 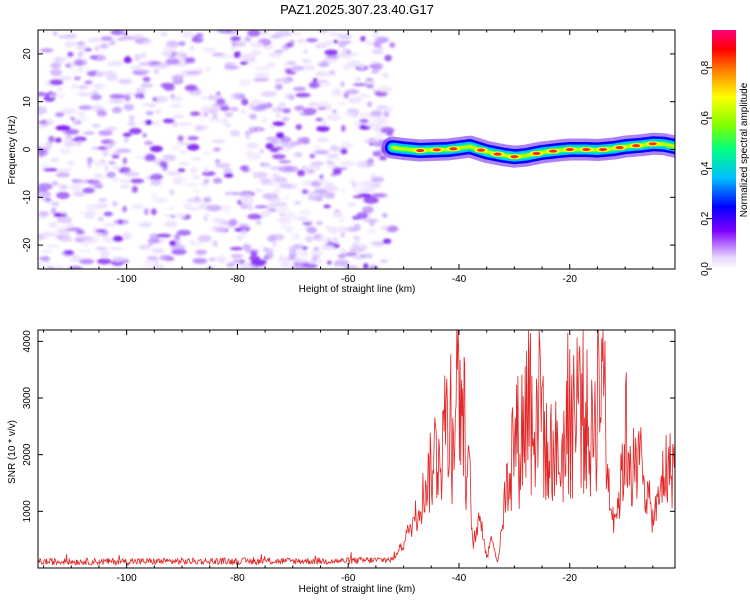 What do you see at coordinates (570, 578) in the screenshot?
I see `snr-xtick-label: -20` at bounding box center [570, 578].